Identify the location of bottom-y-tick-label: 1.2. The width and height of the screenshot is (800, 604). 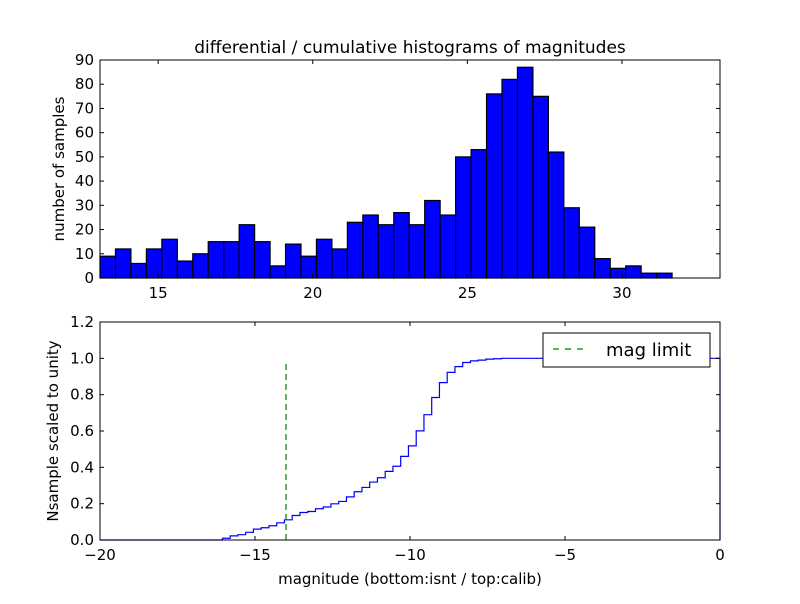
(82, 322).